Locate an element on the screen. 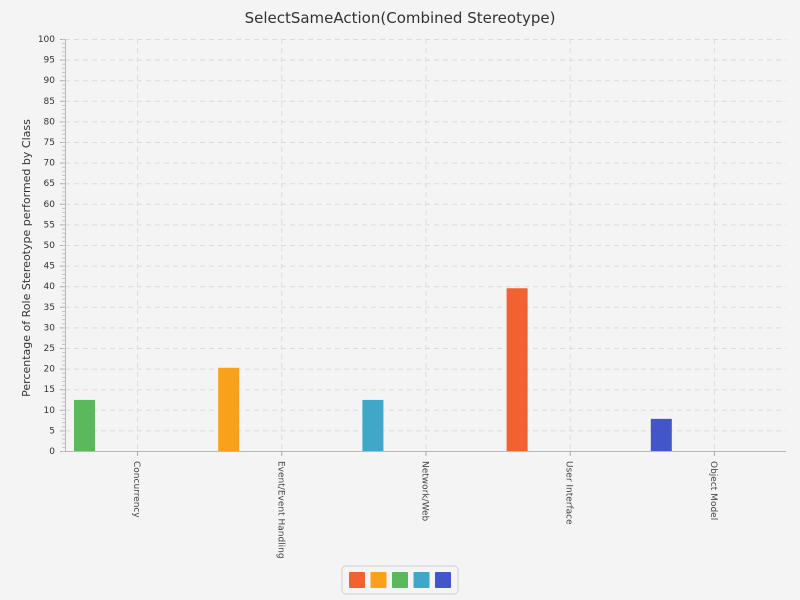  y-tick-label: 50 is located at coordinates (50, 246).